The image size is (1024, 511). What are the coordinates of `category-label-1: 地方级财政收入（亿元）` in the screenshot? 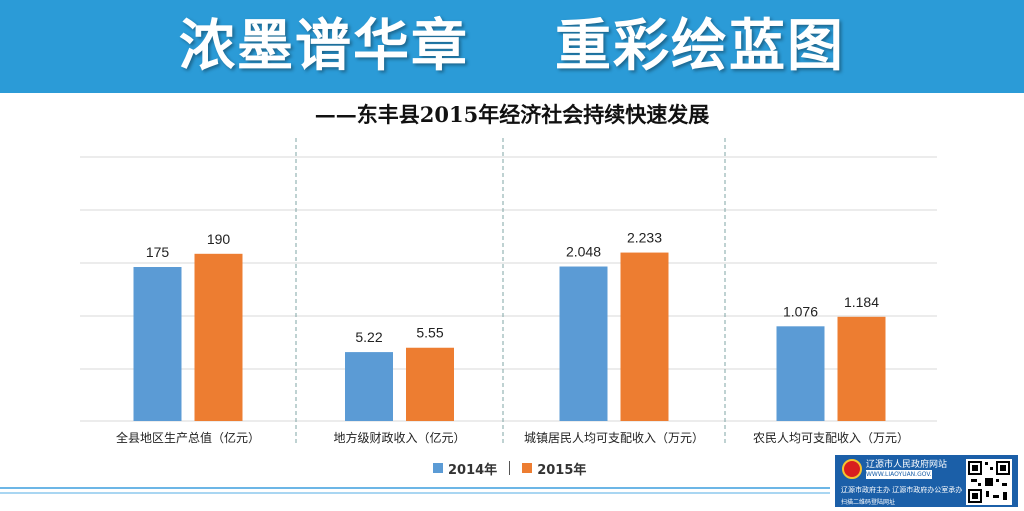 It's located at (399, 437).